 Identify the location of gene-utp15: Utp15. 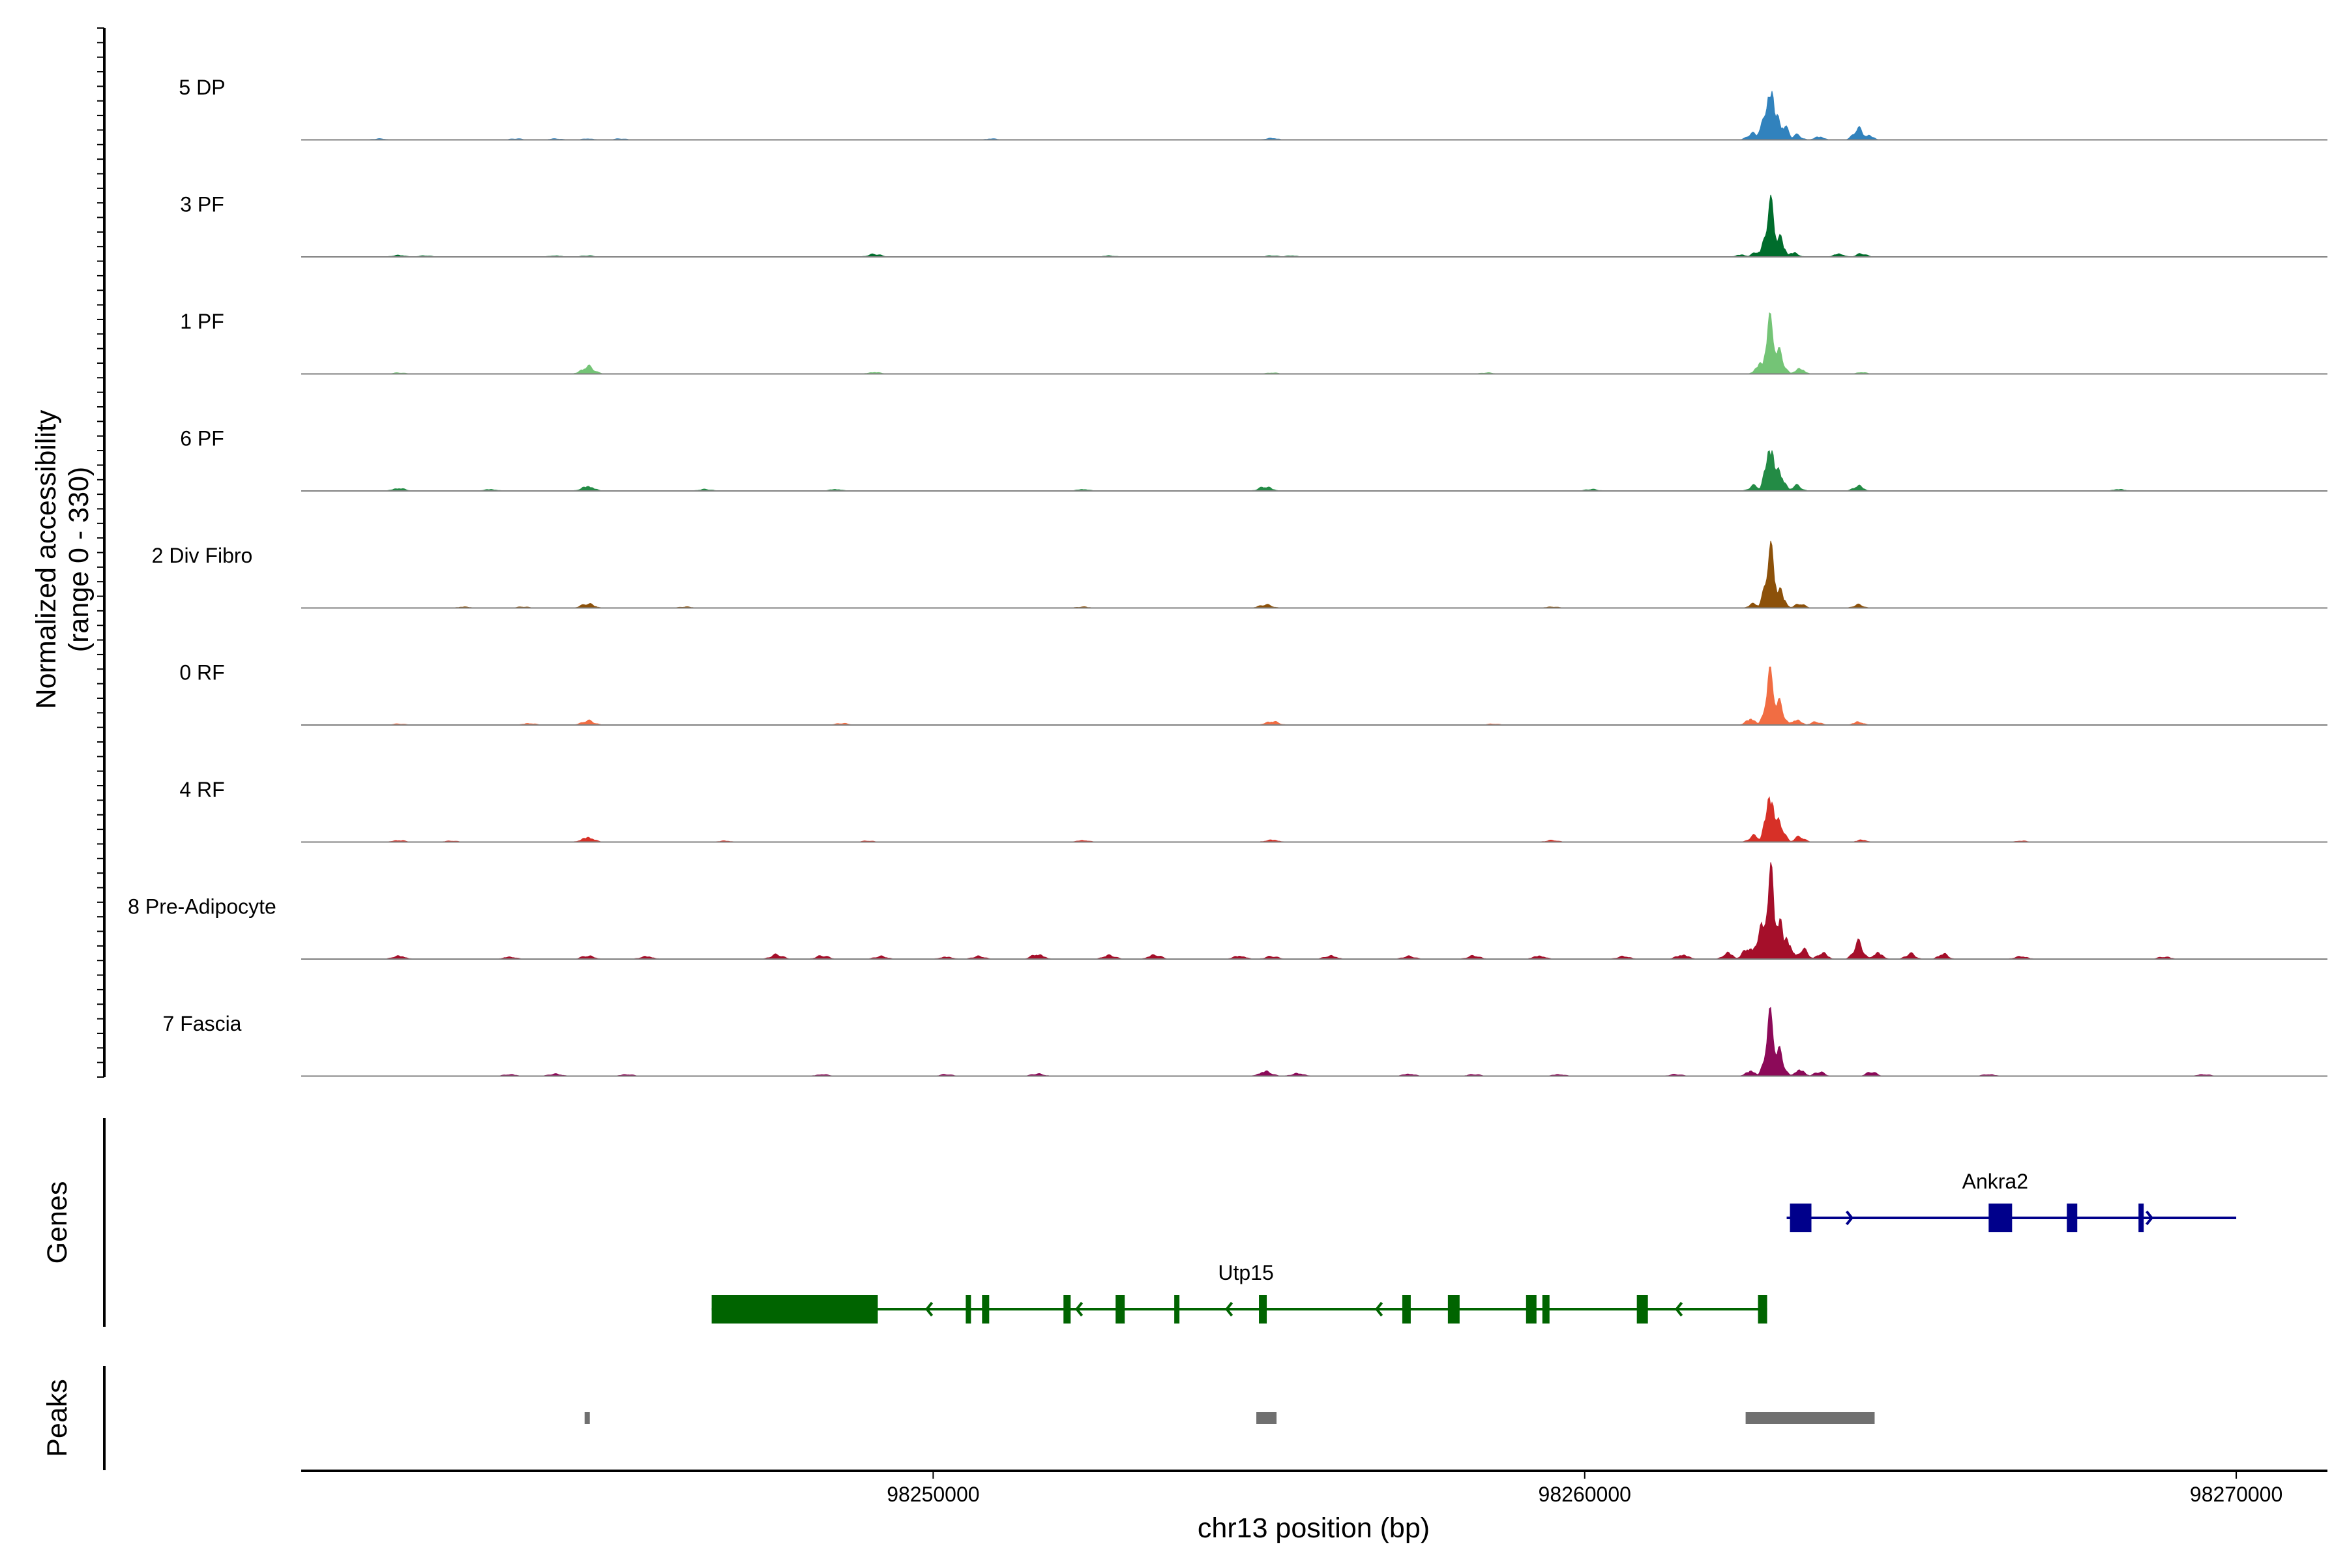
(1239, 1292).